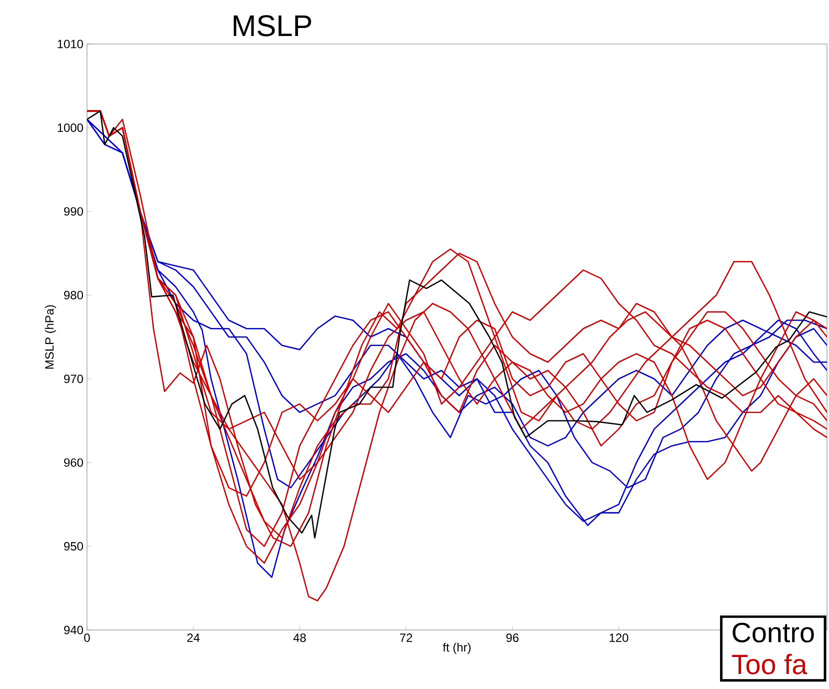 The height and width of the screenshot is (689, 829). What do you see at coordinates (71, 127) in the screenshot?
I see `y-tick-label: 1000` at bounding box center [71, 127].